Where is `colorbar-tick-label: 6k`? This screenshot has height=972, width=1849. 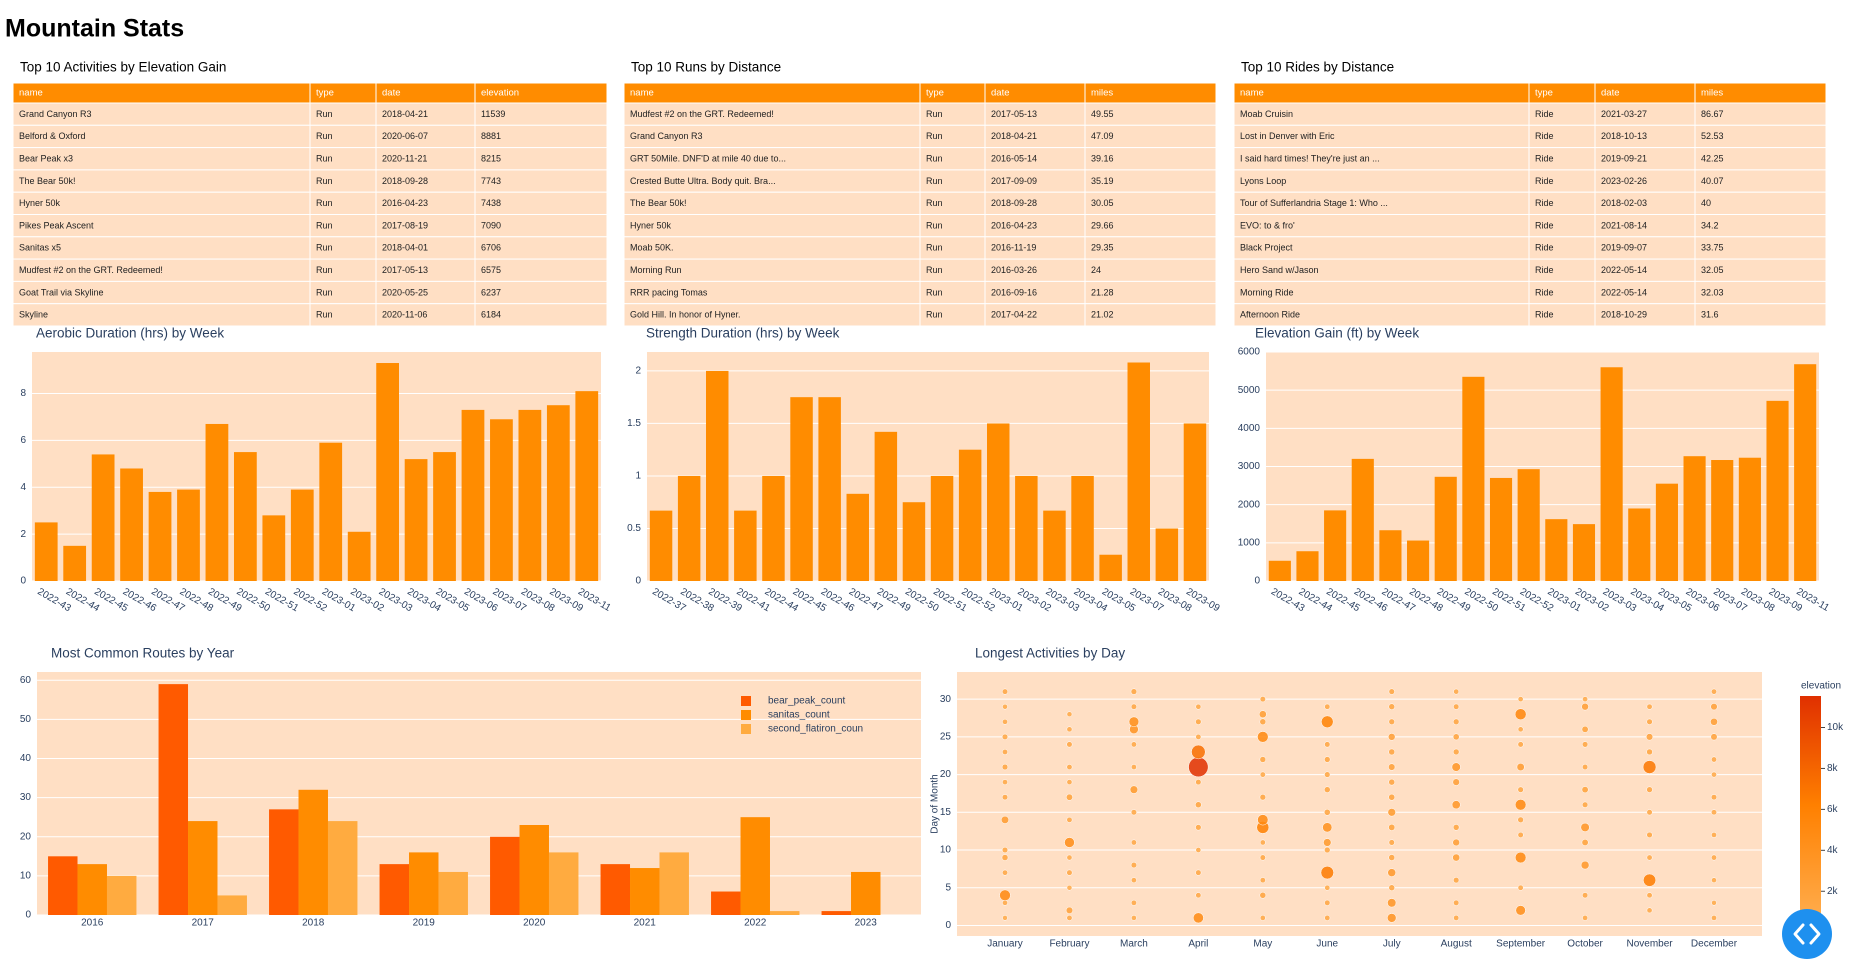 colorbar-tick-label: 6k is located at coordinates (1833, 809).